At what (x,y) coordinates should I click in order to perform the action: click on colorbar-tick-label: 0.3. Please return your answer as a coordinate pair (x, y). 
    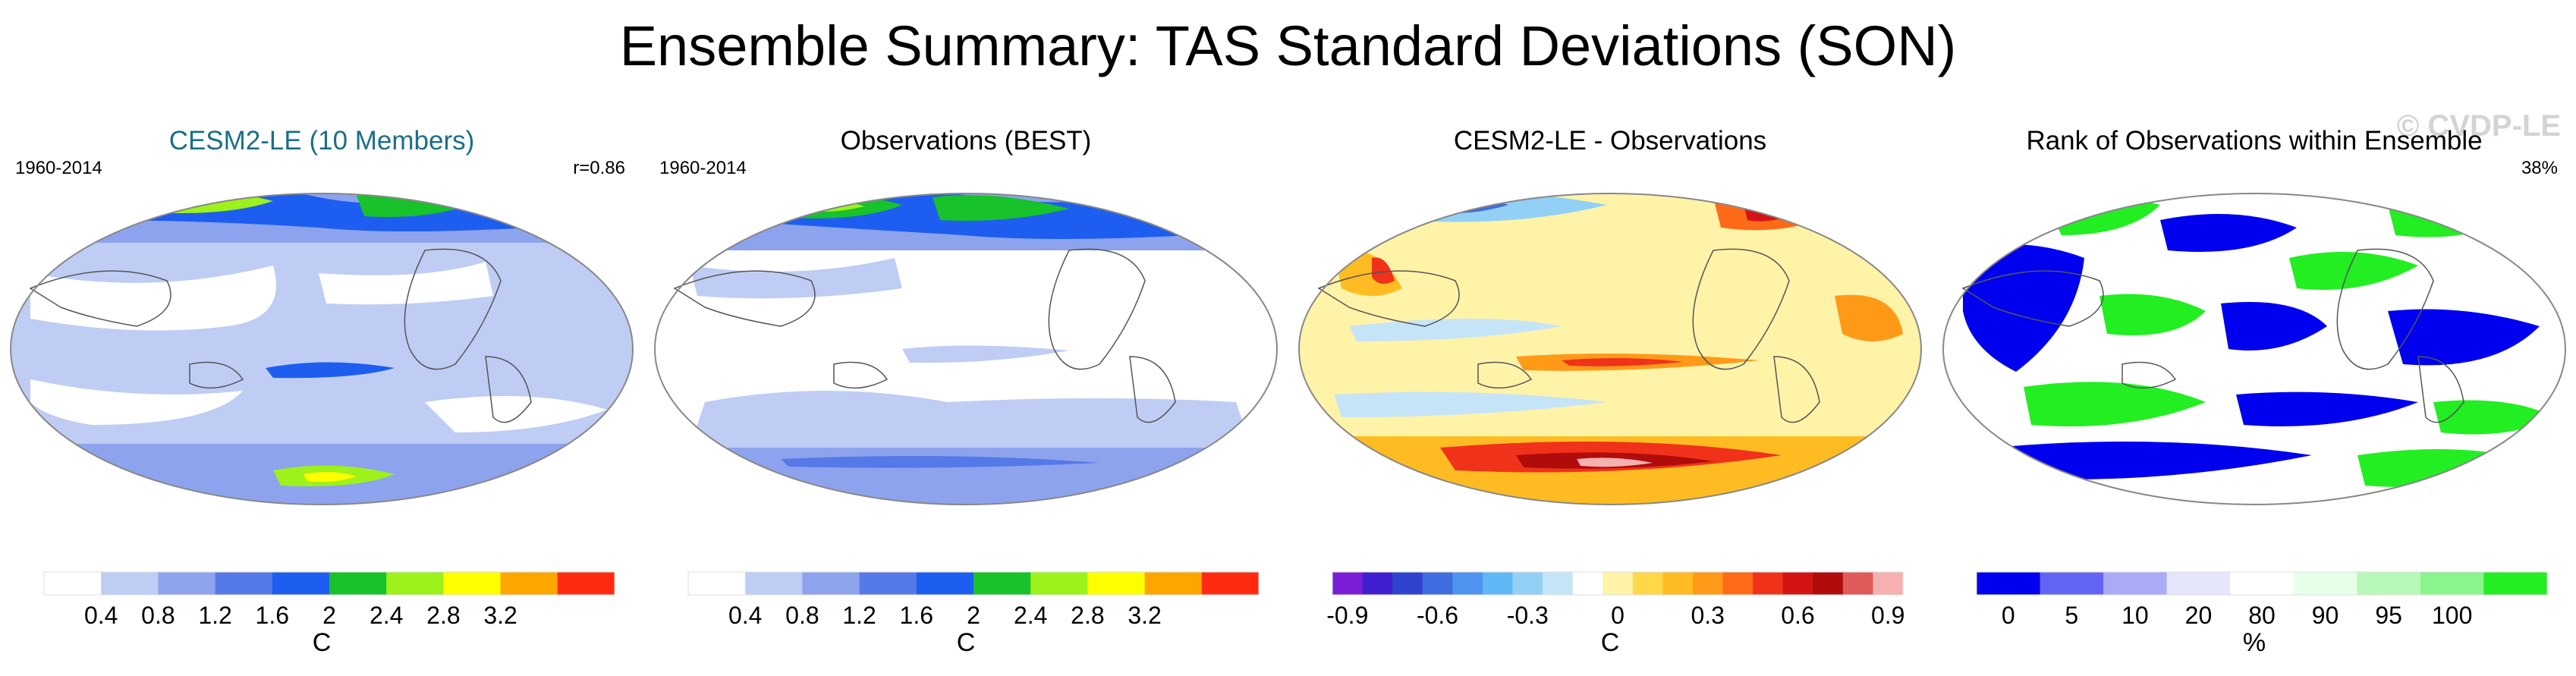
    Looking at the image, I should click on (1707, 615).